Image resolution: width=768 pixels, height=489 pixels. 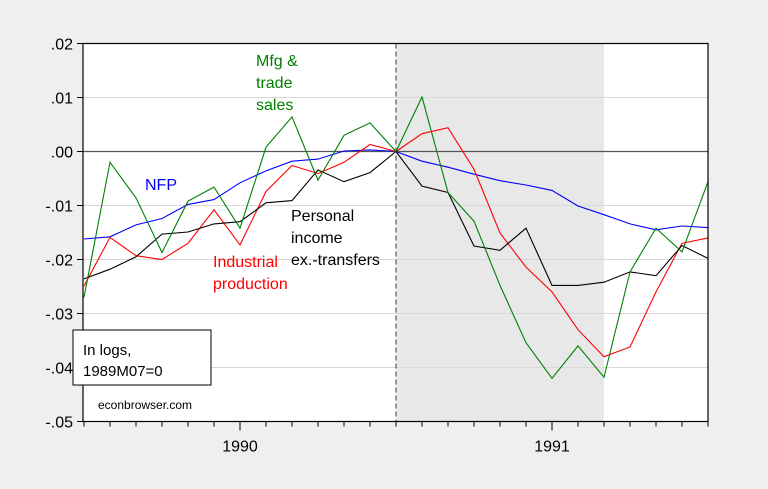 I want to click on y-tick-label: -.04, so click(x=59, y=369).